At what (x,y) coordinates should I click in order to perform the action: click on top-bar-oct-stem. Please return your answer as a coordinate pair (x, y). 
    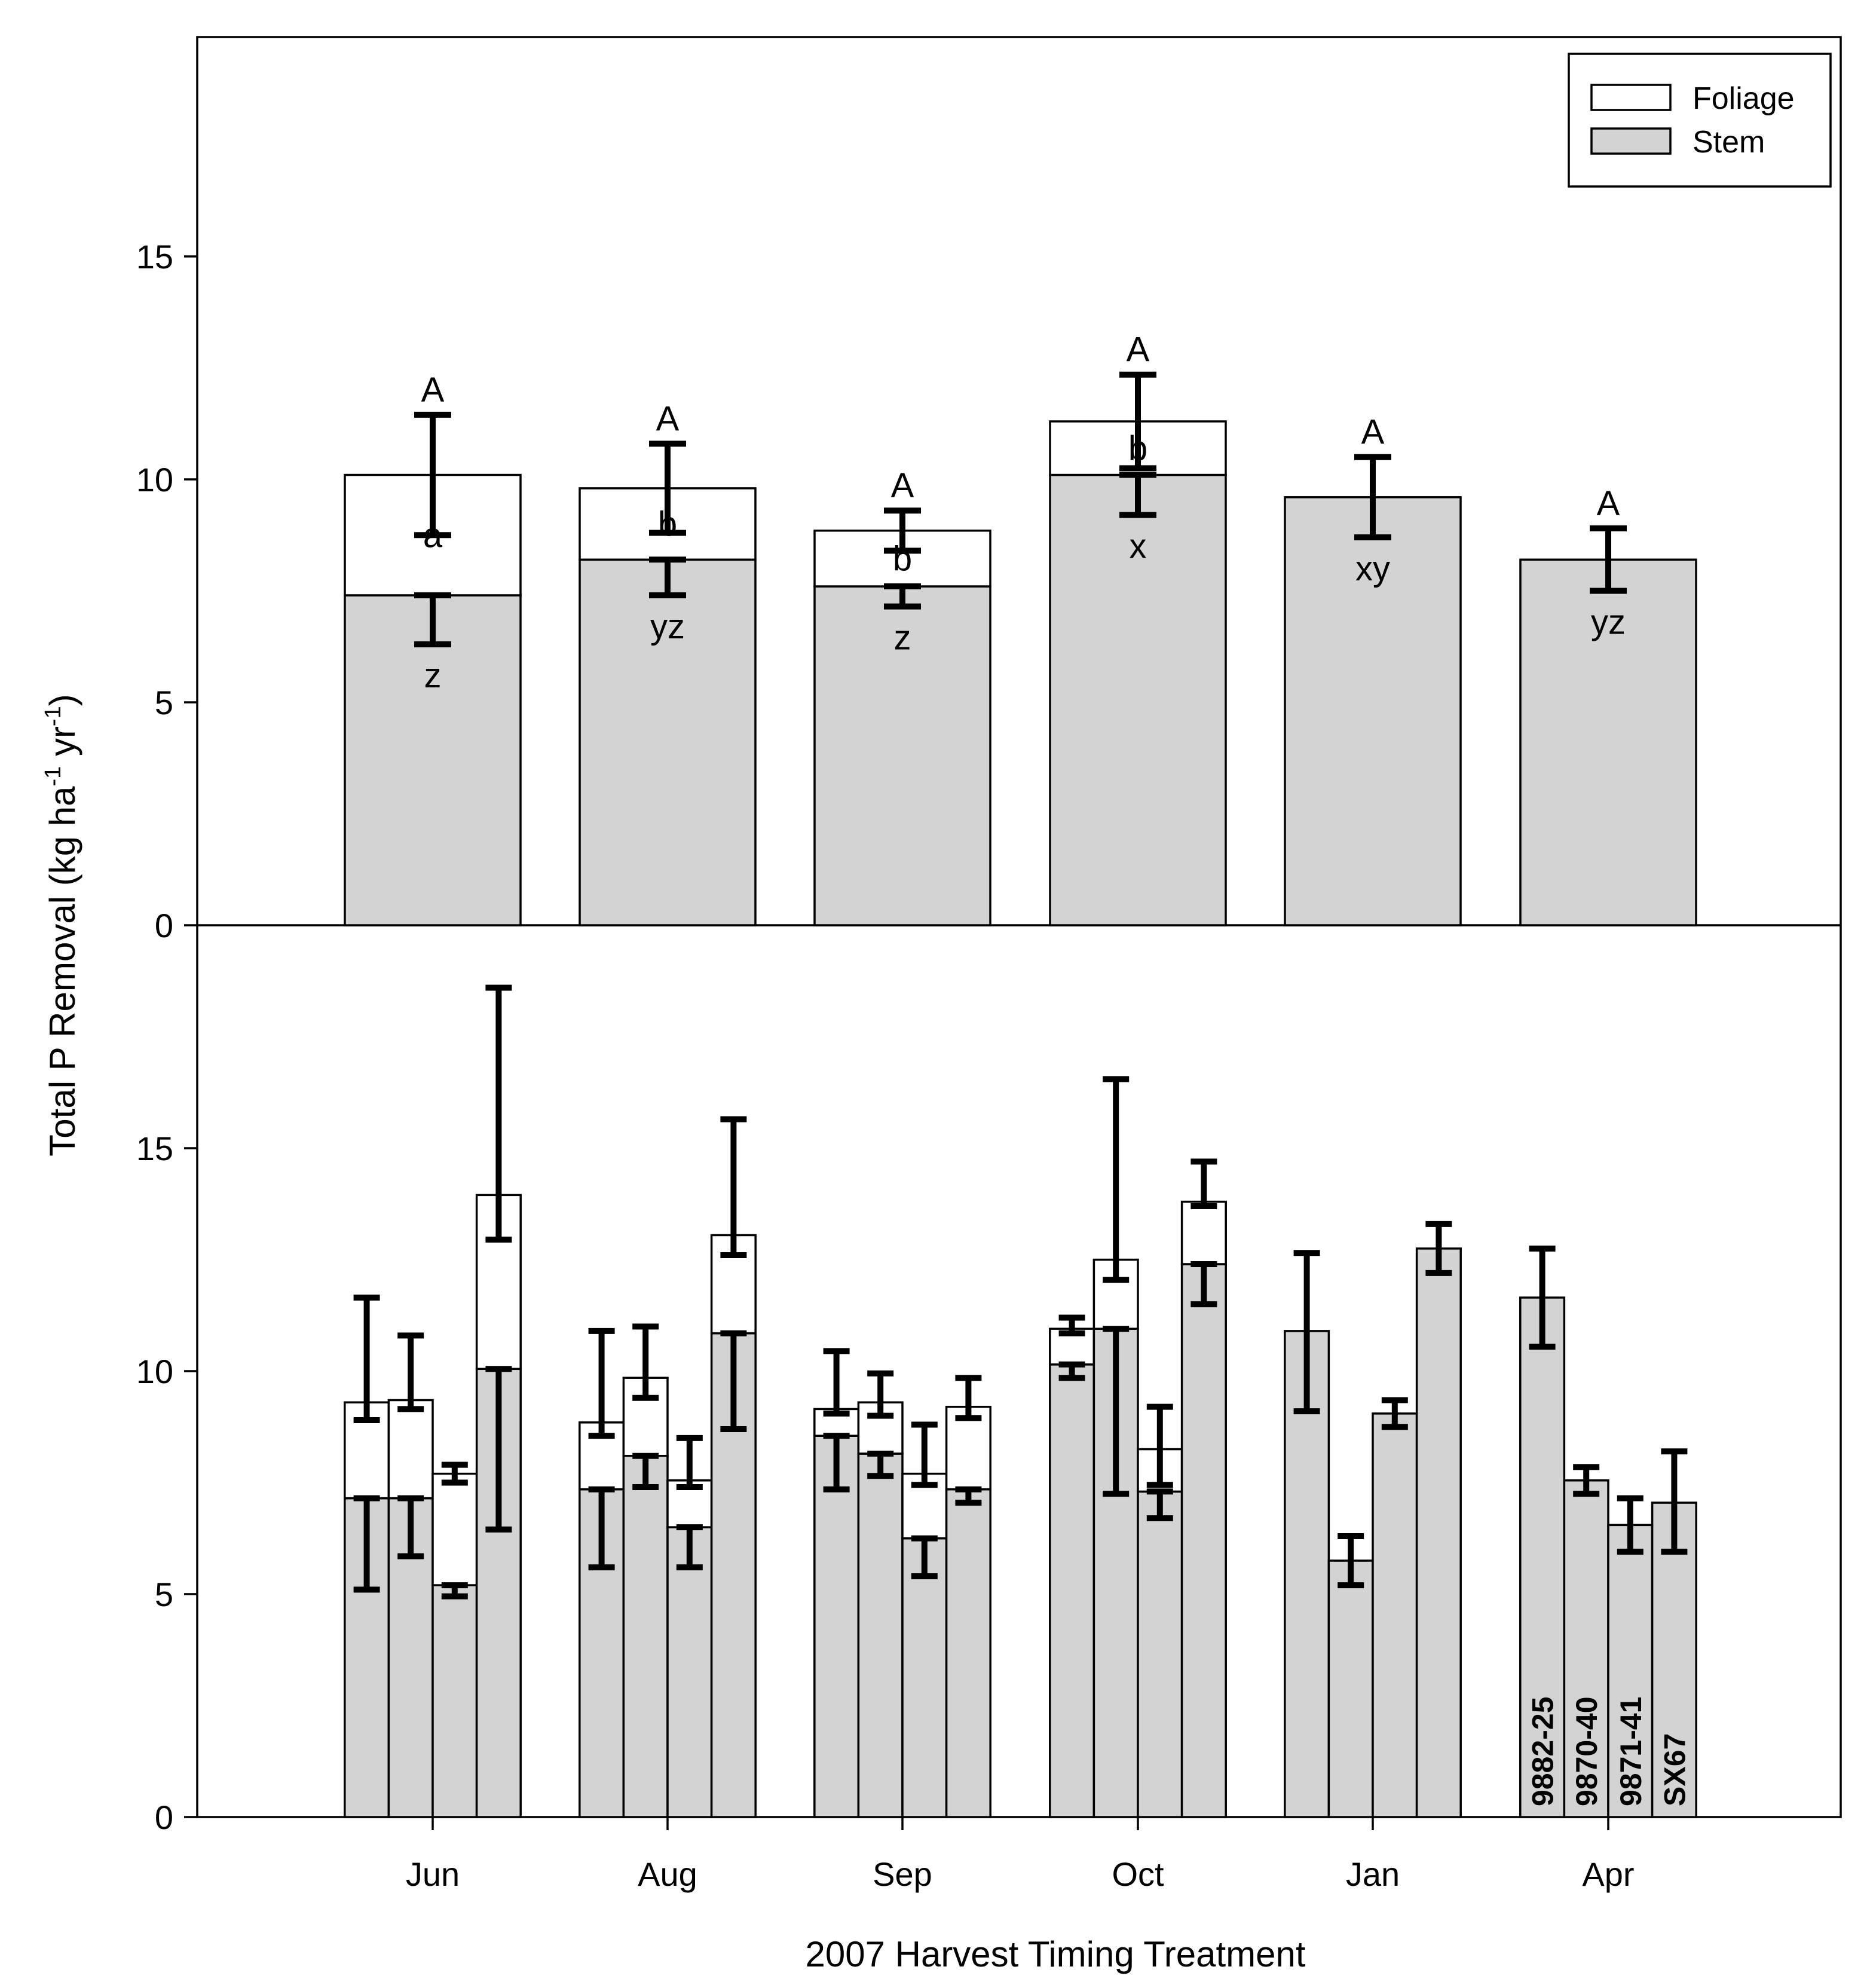
    Looking at the image, I should click on (1138, 699).